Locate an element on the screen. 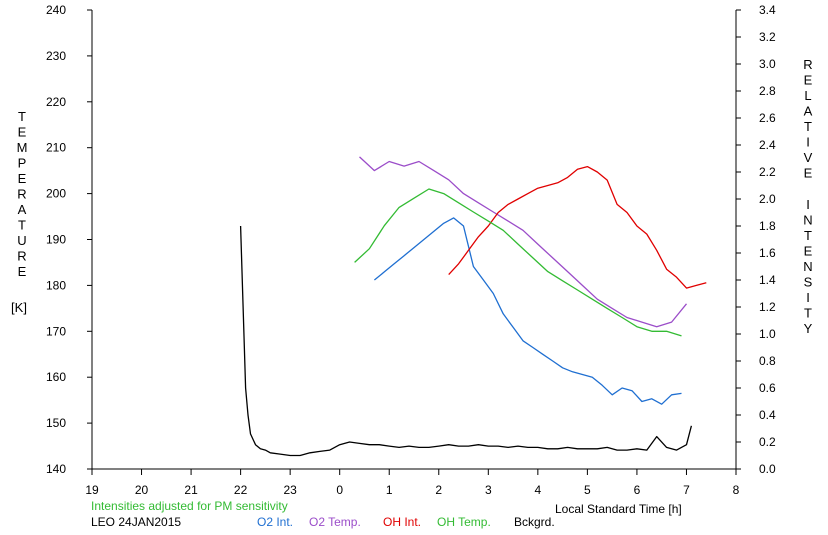  series-line-oh-temp is located at coordinates (518, 262).